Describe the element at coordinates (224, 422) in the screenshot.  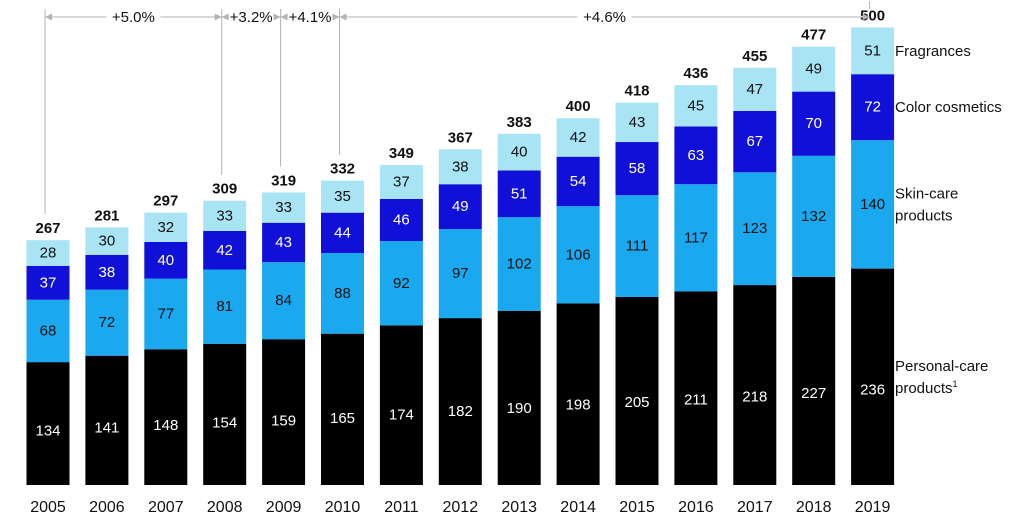
I see `segment-value-label: 154` at that location.